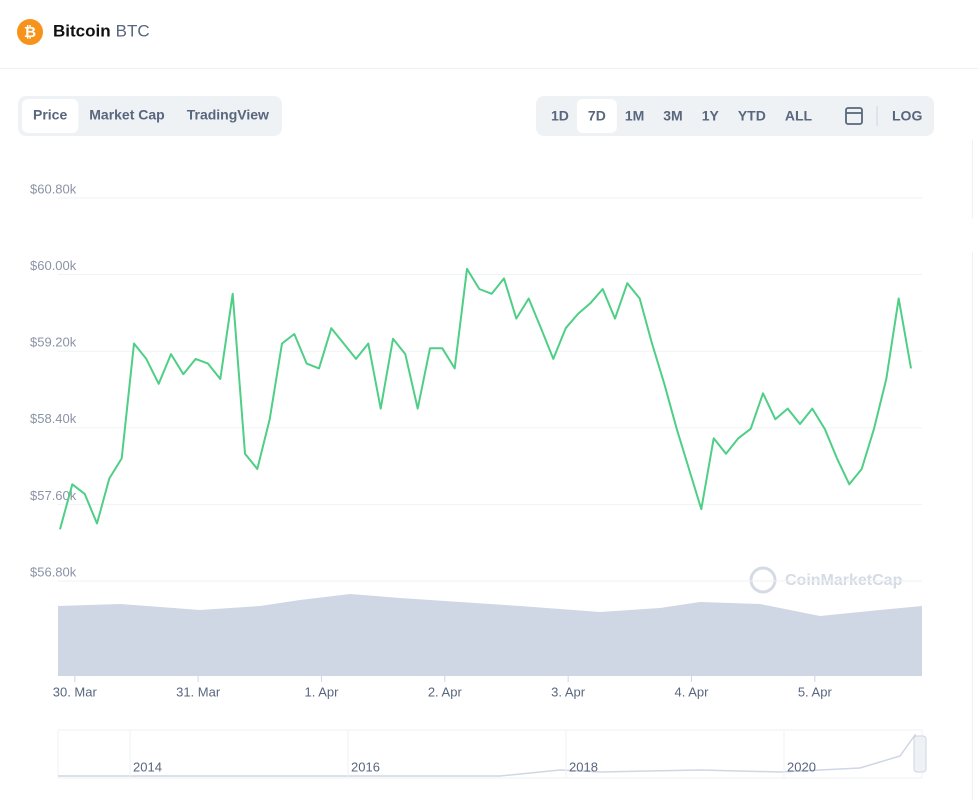  I want to click on watermark-icon, so click(763, 580).